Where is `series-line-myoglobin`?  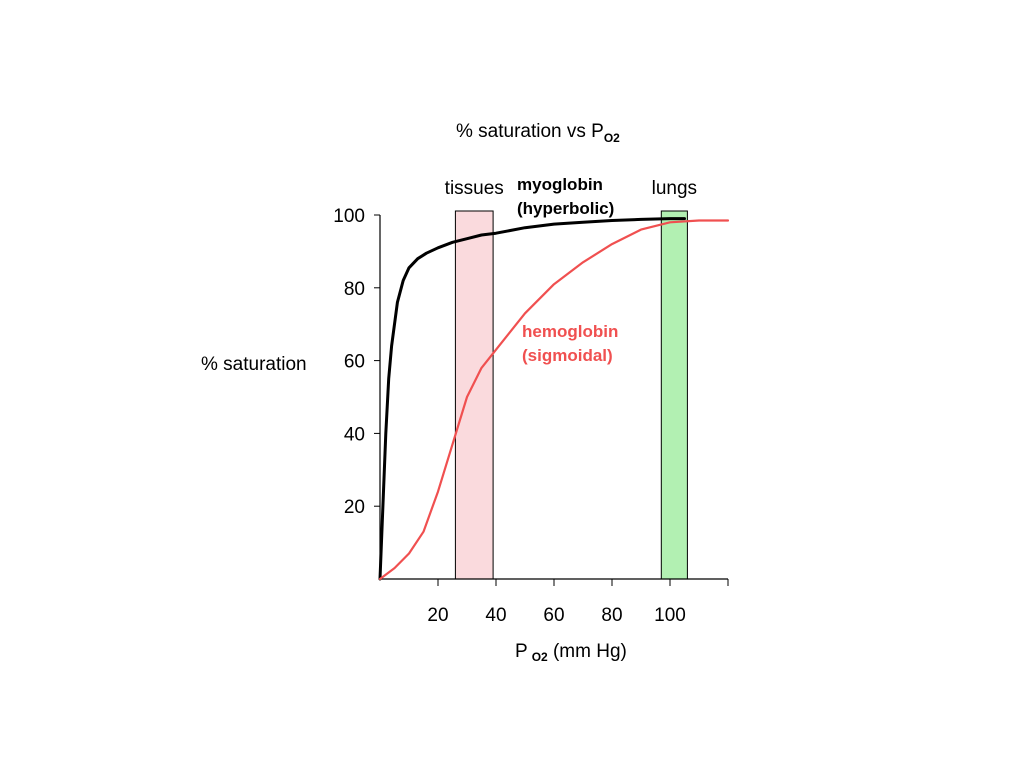
series-line-myoglobin is located at coordinates (532, 399).